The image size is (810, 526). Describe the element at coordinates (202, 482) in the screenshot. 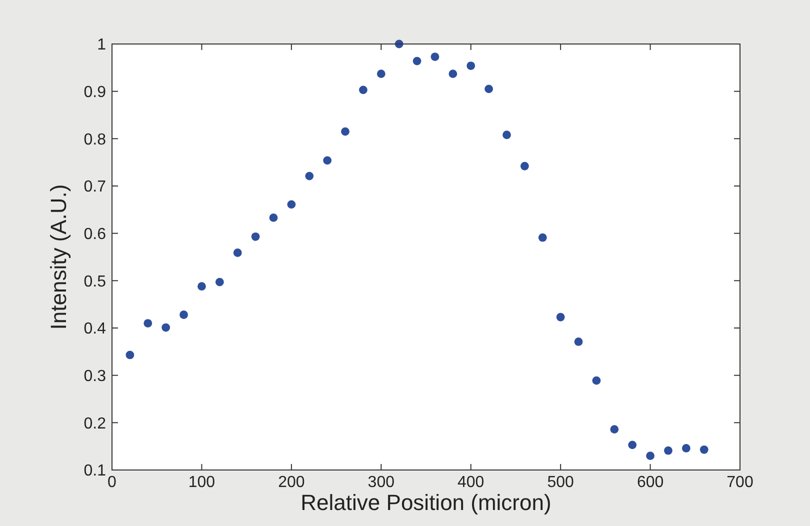

I see `x-tick-label: 100` at that location.